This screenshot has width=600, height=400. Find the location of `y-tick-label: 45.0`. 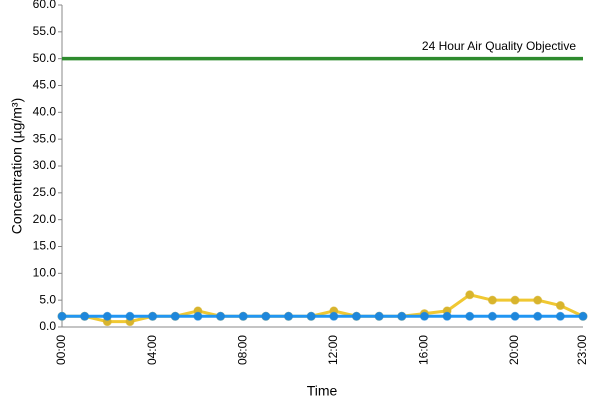

y-tick-label: 45.0 is located at coordinates (45, 85).